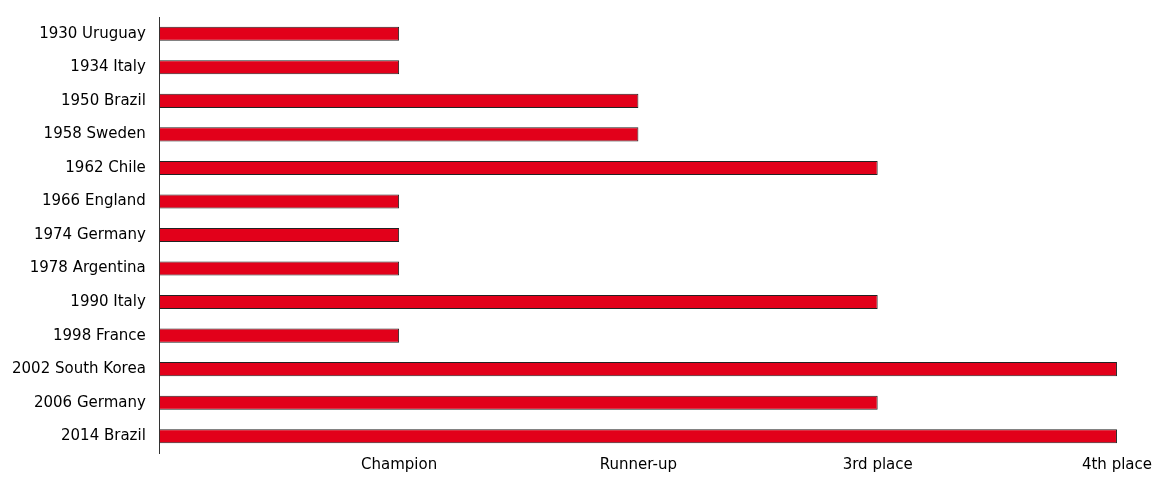 The height and width of the screenshot is (481, 1155). Describe the element at coordinates (79, 368) in the screenshot. I see `y-tick-label: 2002 South Korea` at that location.